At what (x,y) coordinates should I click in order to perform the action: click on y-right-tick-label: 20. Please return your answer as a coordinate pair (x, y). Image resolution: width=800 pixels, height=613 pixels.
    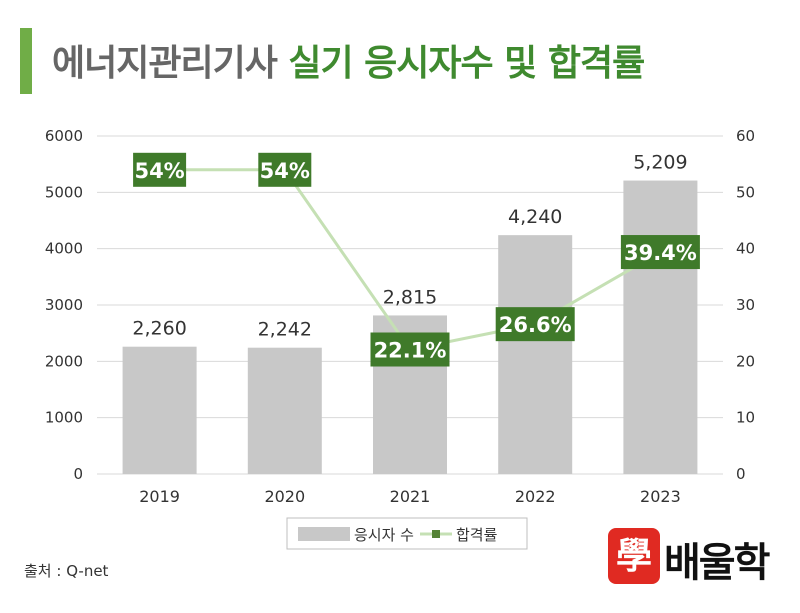
    Looking at the image, I should click on (745, 361).